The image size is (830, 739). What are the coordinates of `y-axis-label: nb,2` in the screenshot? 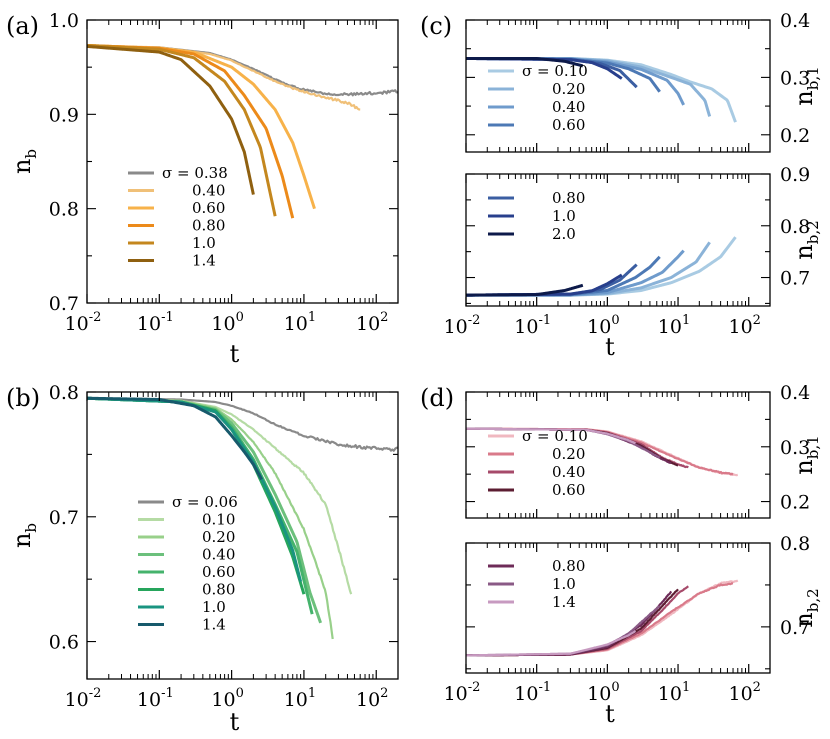 It's located at (806, 607).